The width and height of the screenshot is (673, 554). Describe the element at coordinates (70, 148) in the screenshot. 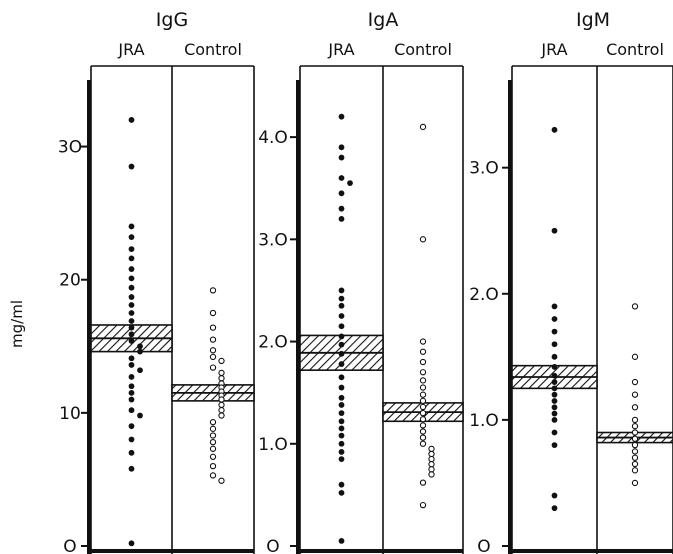

I see `y-tick-label: 3O` at that location.